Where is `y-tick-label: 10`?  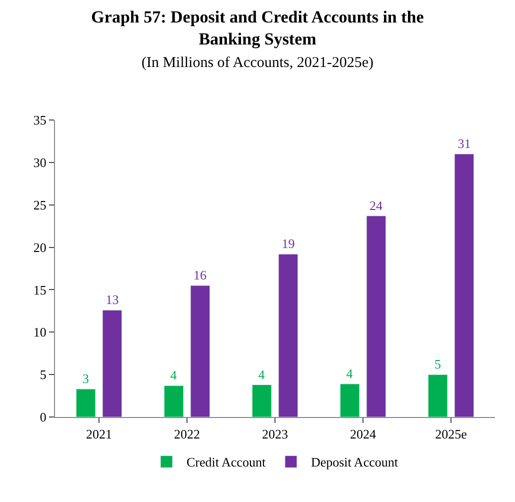
y-tick-label: 10 is located at coordinates (39, 332).